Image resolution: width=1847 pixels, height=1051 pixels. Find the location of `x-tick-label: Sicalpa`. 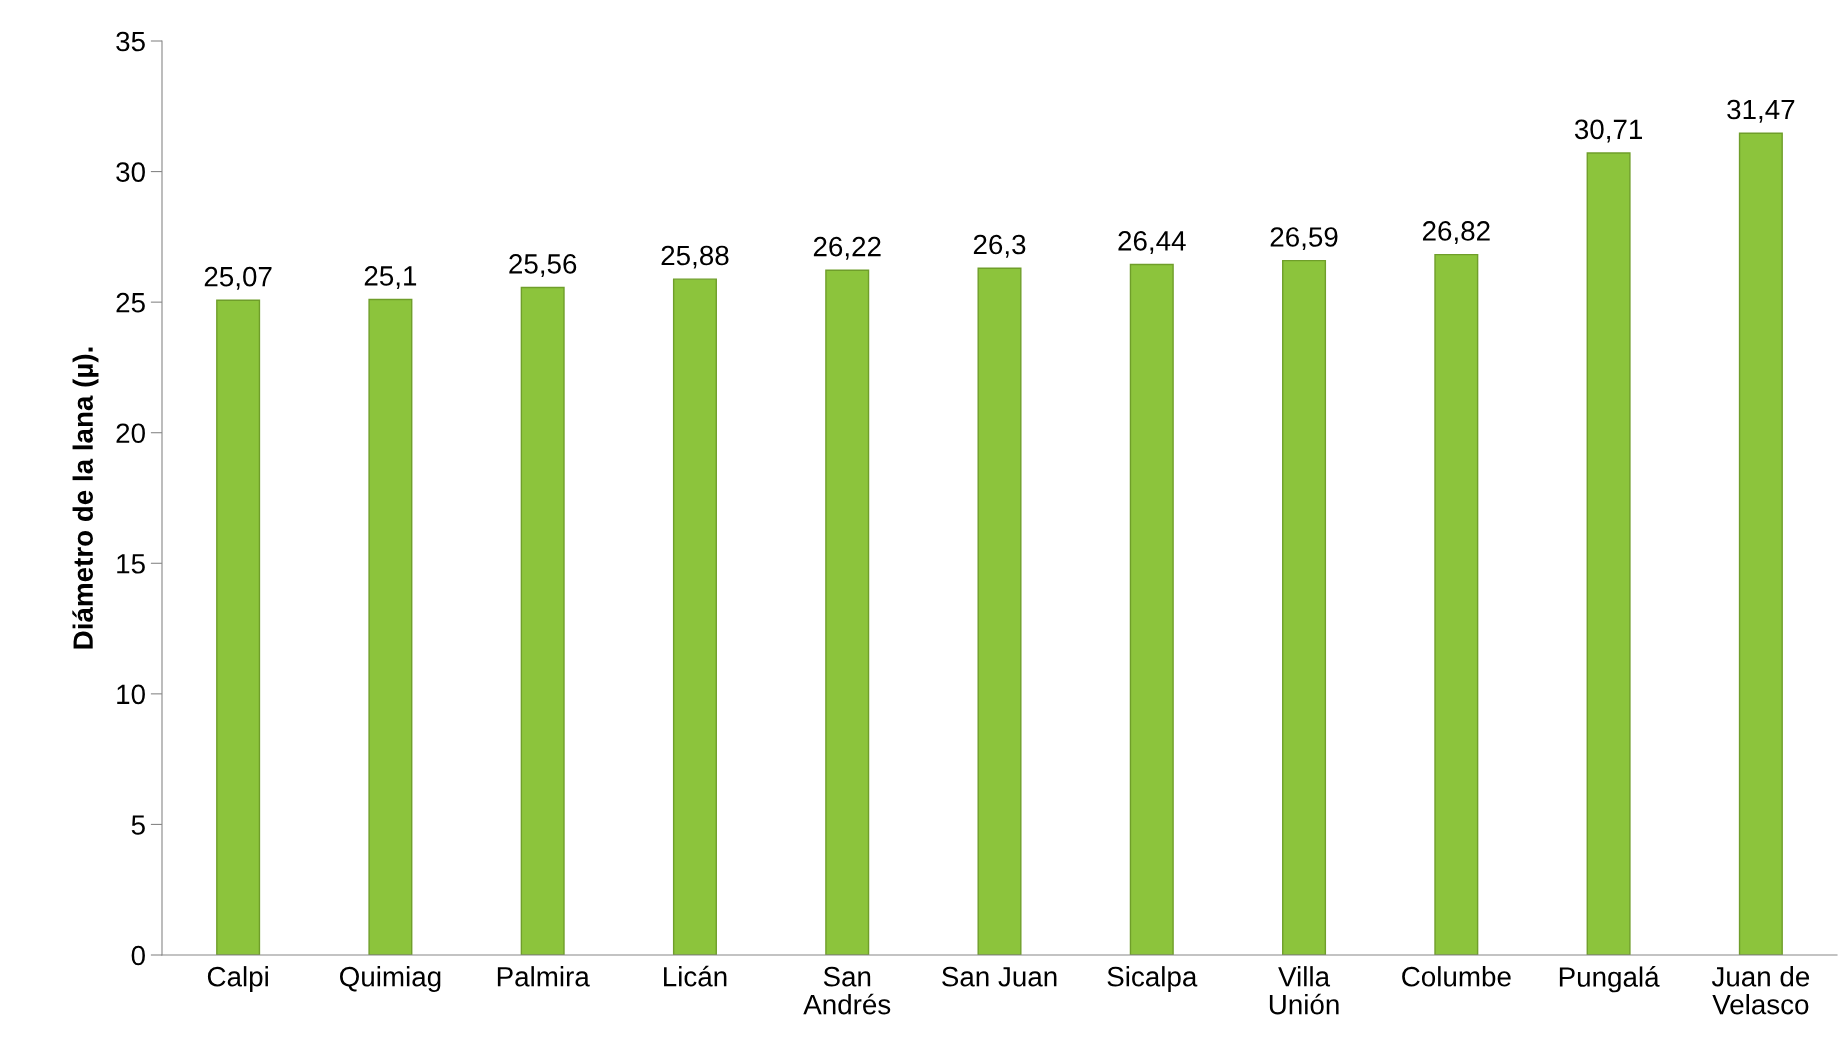

x-tick-label: Sicalpa is located at coordinates (1152, 979).